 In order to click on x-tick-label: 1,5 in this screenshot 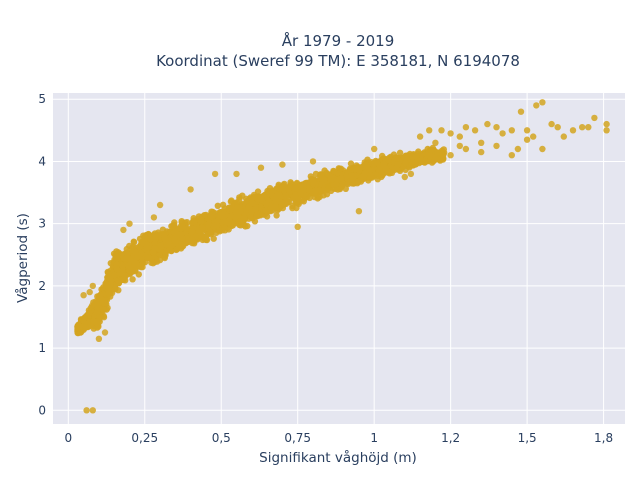, I will do `click(527, 438)`.